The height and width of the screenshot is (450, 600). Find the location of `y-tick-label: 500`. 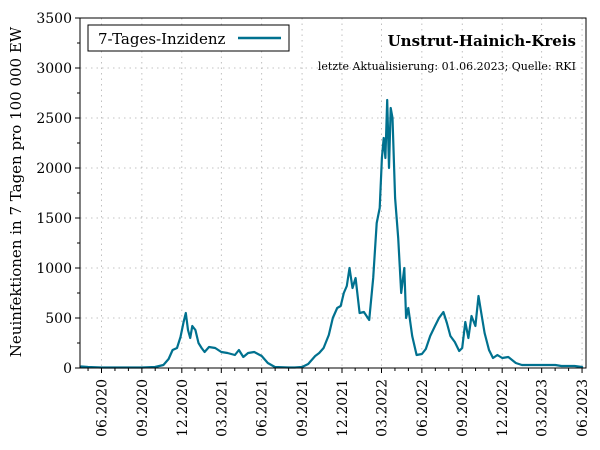

y-tick-label: 500 is located at coordinates (58, 319).